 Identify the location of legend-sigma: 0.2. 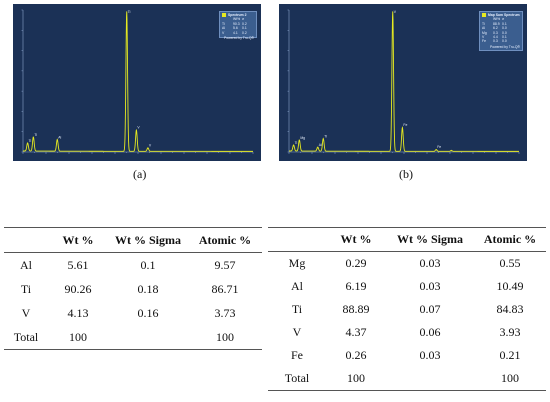
(244, 32).